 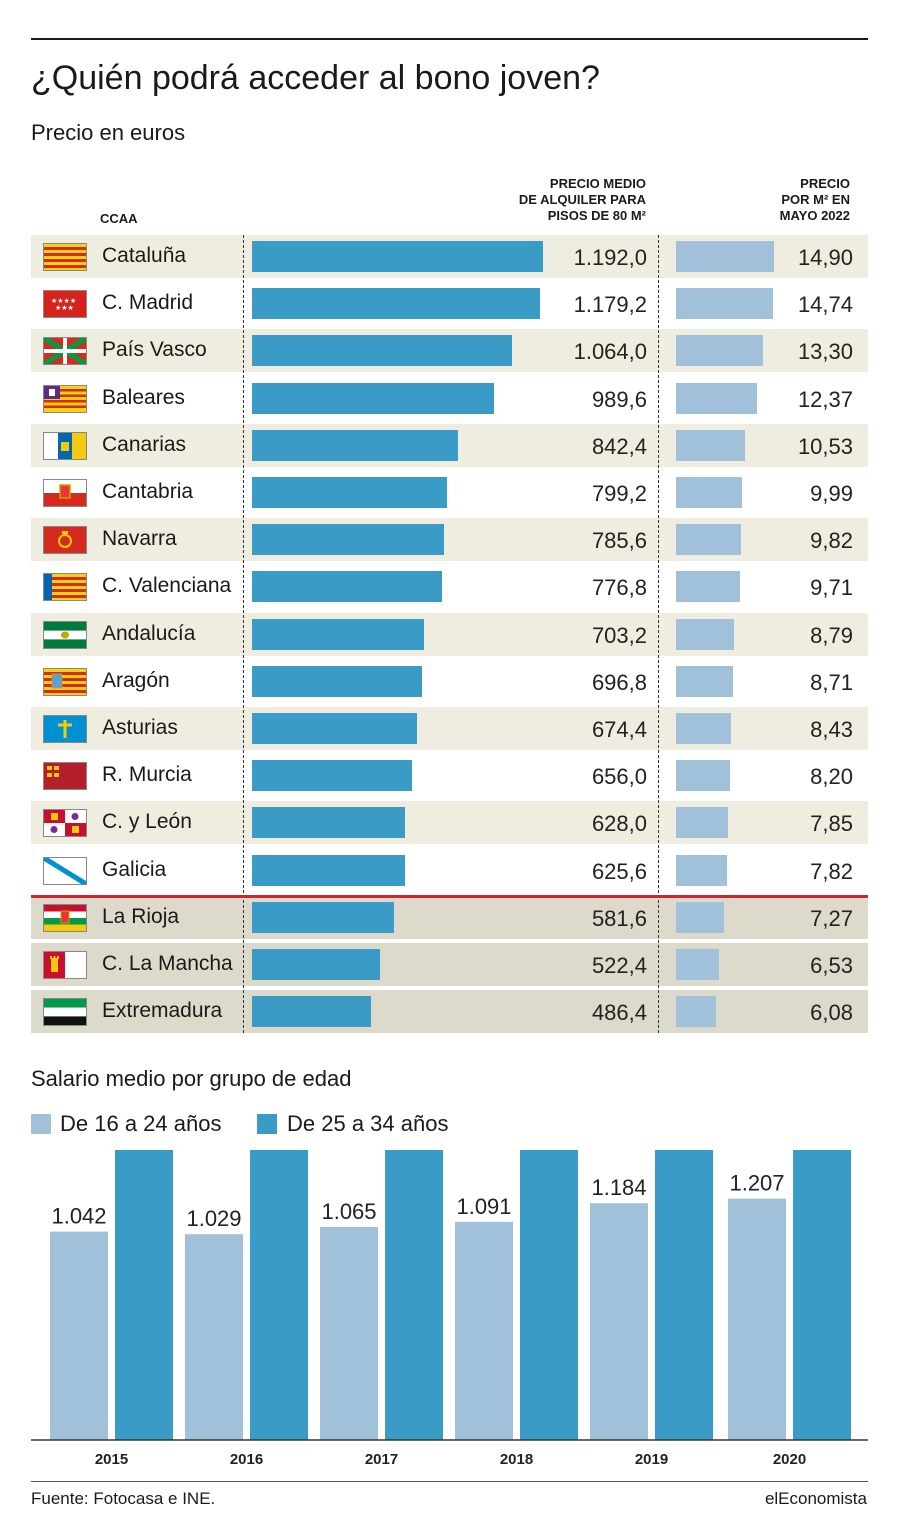 What do you see at coordinates (147, 775) in the screenshot?
I see `region-name: R. Murcia` at bounding box center [147, 775].